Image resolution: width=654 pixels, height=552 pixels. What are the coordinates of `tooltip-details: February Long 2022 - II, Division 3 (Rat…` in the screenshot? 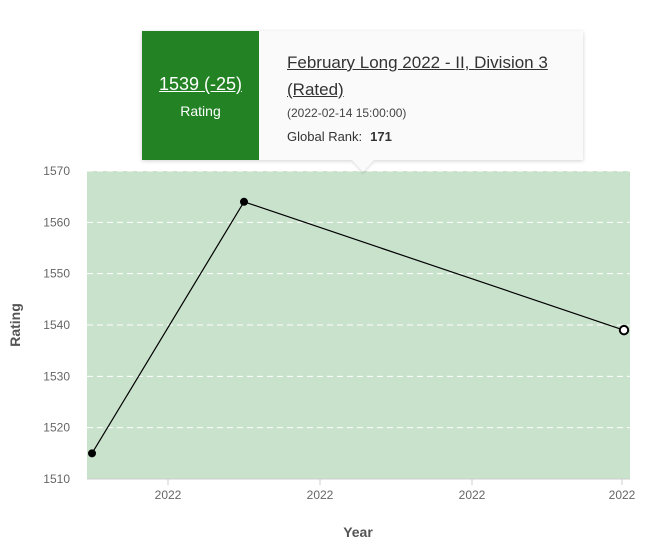 It's located at (418, 95).